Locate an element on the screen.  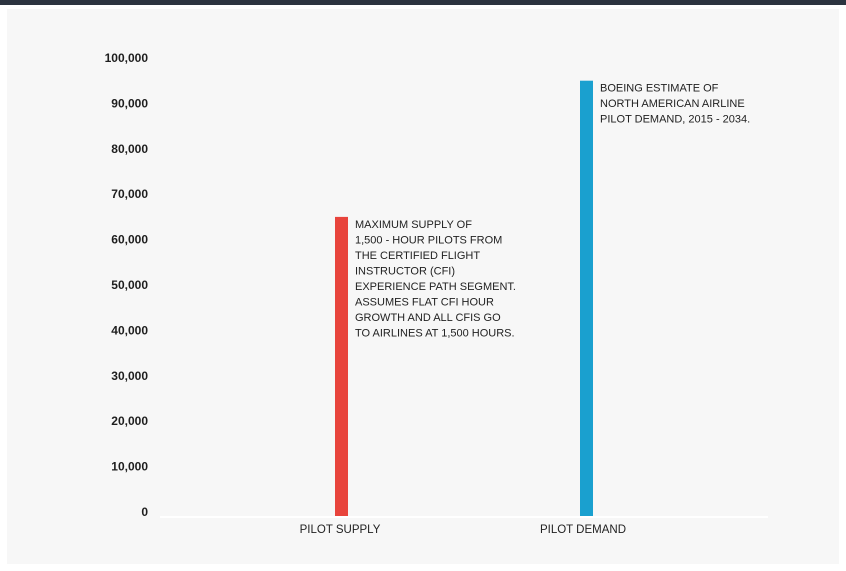
y-tick-label: 90,000 is located at coordinates (129, 103).